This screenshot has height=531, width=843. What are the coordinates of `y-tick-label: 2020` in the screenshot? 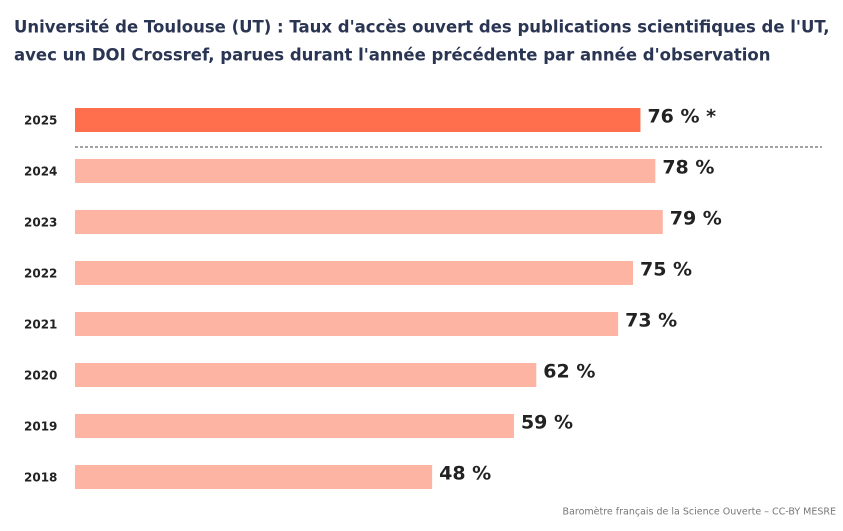 It's located at (40, 376).